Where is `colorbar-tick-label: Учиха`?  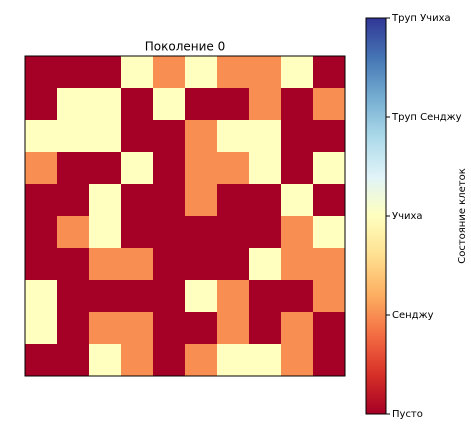
colorbar-tick-label: Учиха is located at coordinates (407, 216).